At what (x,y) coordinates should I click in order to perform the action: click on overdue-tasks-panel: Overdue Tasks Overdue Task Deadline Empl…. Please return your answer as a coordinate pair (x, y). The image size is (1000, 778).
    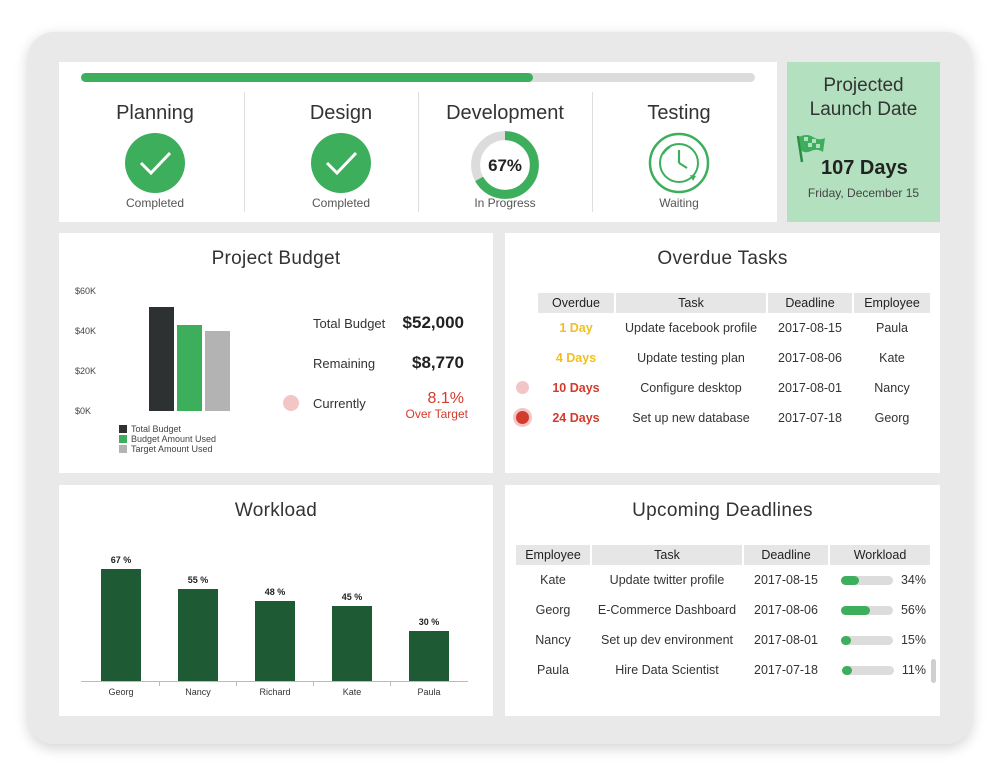
    Looking at the image, I should click on (722, 353).